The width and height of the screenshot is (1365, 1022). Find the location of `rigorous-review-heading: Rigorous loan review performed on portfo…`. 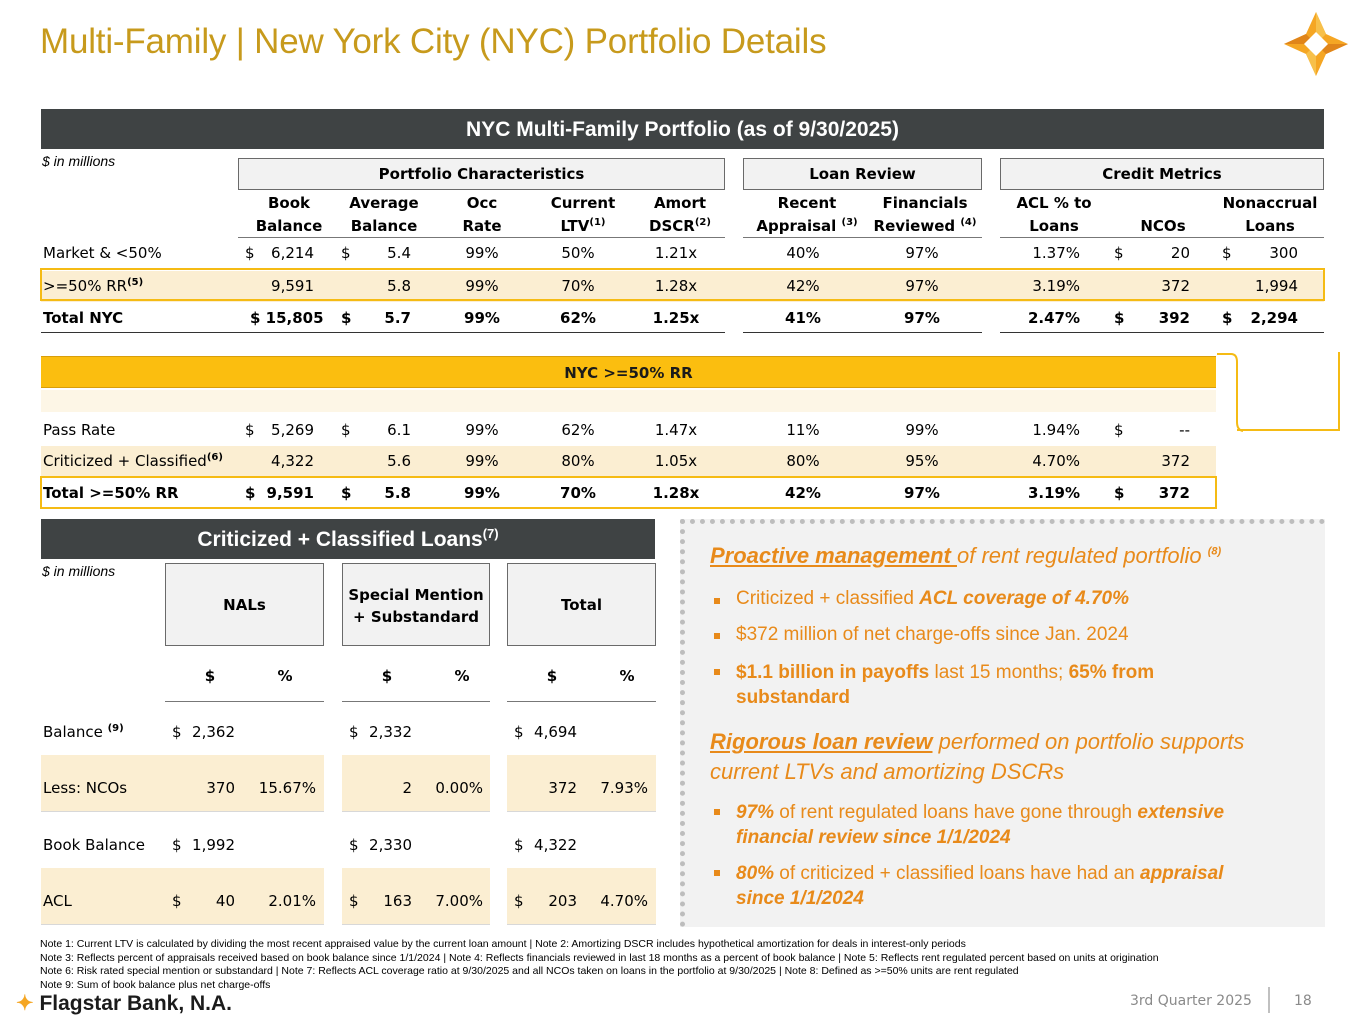

rigorous-review-heading: Rigorous loan review performed on portfo… is located at coordinates (977, 756).